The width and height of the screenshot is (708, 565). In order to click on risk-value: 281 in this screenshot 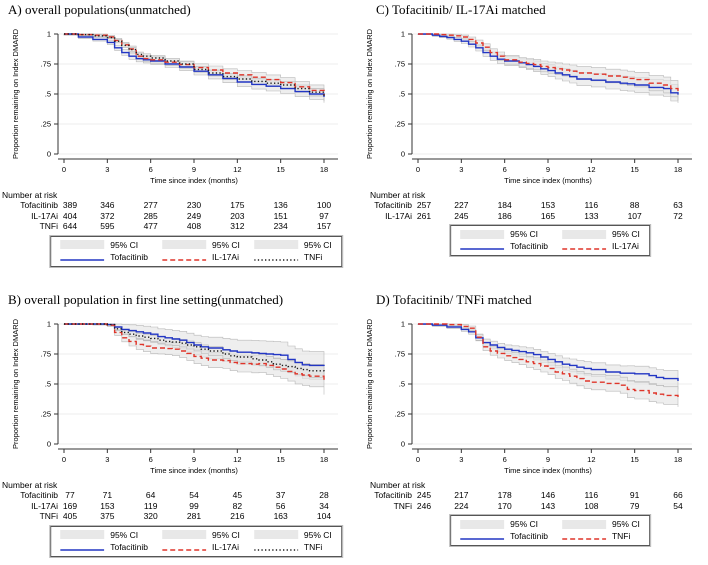, I will do `click(194, 516)`.